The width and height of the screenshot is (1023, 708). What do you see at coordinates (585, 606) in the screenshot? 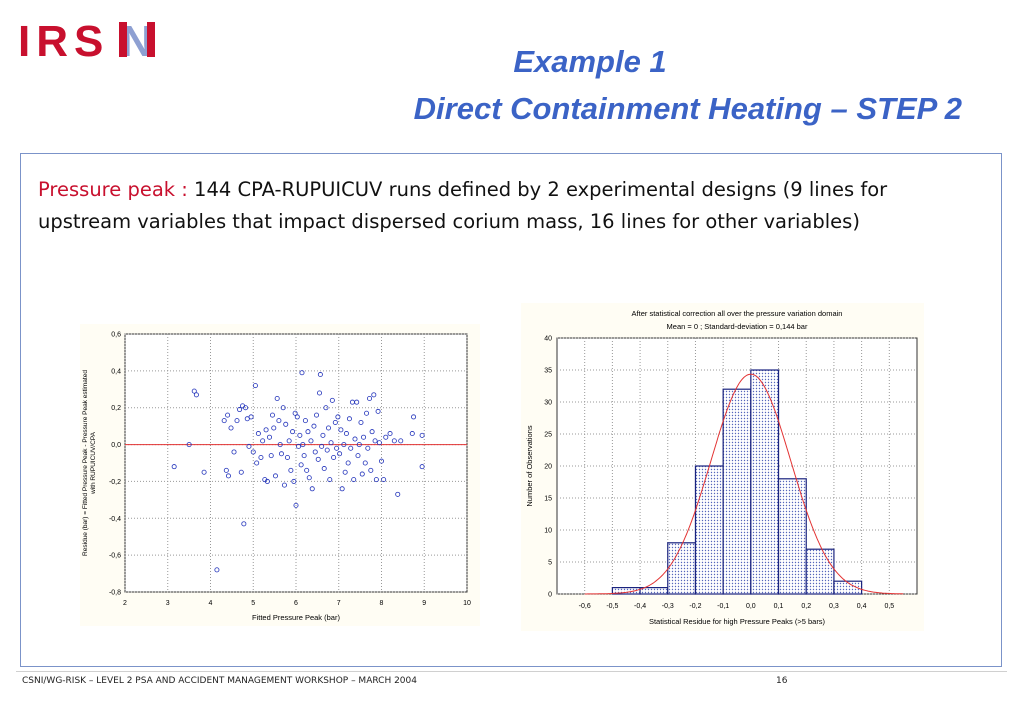
I see `x-tick-label: -0,6` at bounding box center [585, 606].